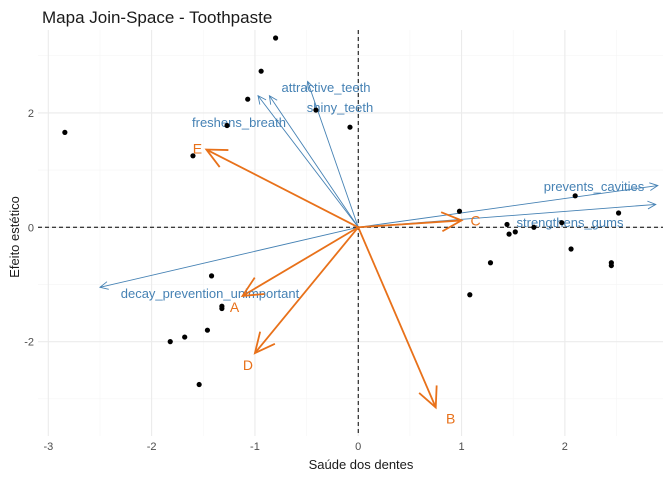  I want to click on attribute-label: shiny_teeth, so click(340, 107).